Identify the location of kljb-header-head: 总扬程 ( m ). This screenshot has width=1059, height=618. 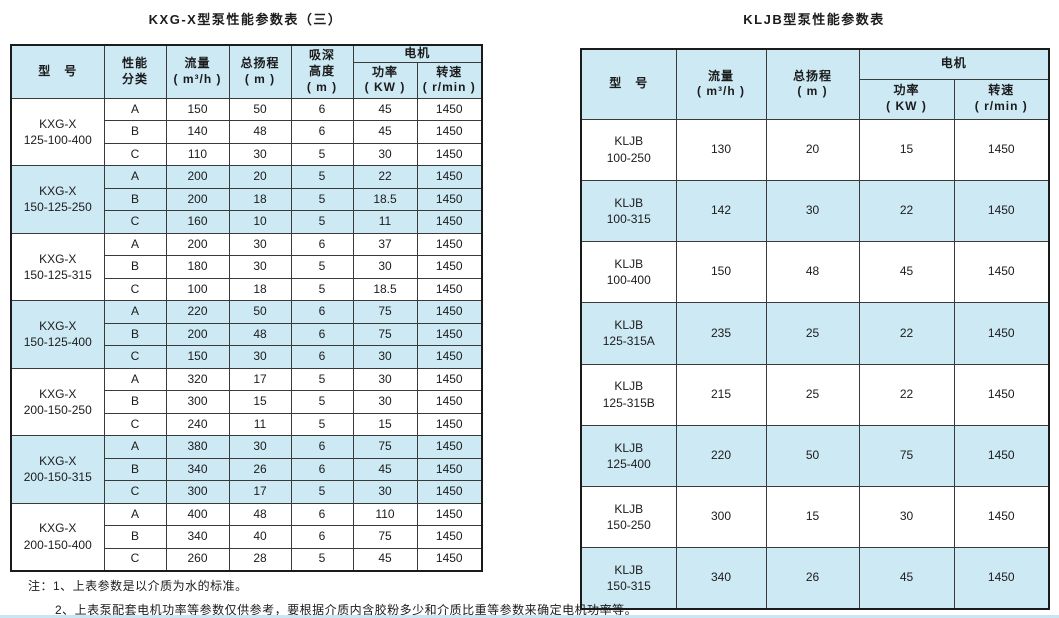
(812, 84).